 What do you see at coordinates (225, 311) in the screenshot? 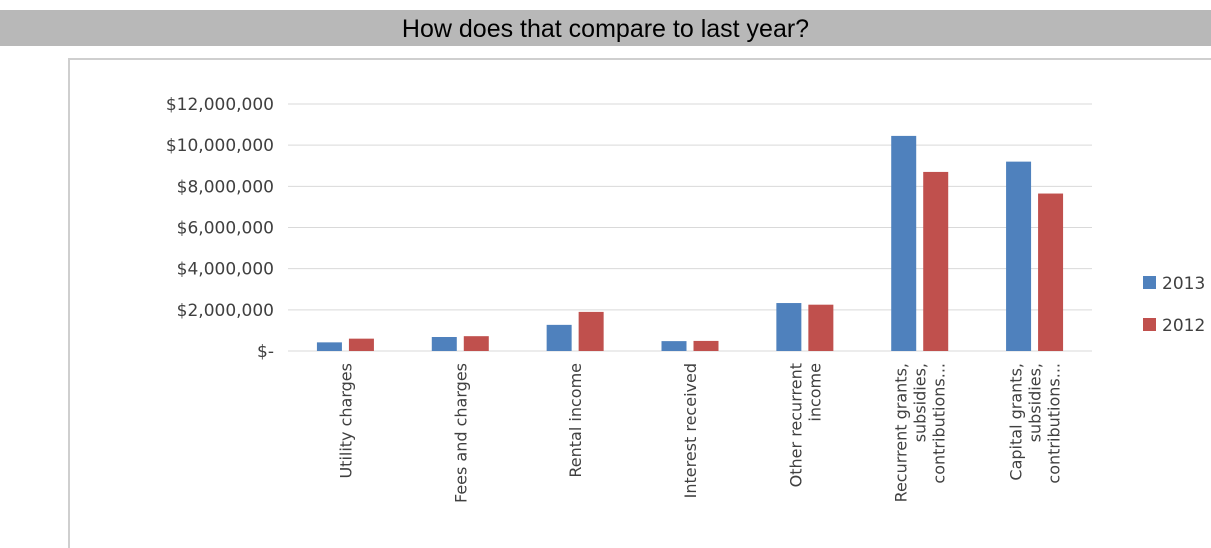
I see `y-tick-label: $2,000,000` at bounding box center [225, 311].